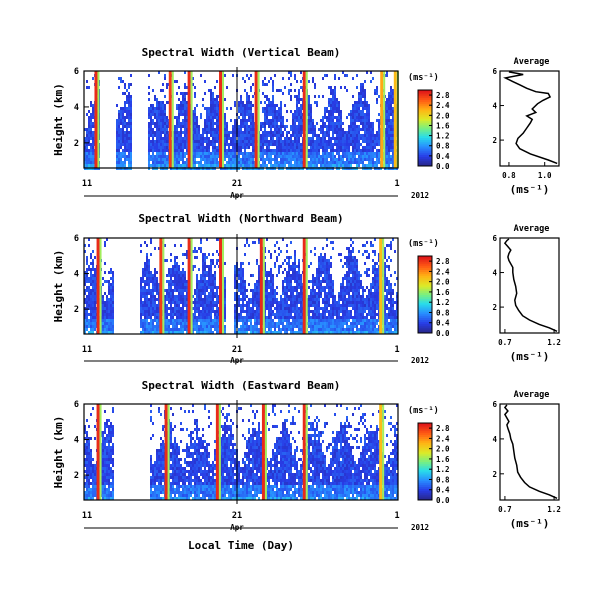 Image resolution: width=612 pixels, height=601 pixels. Describe the element at coordinates (529, 118) in the screenshot. I see `average-frame` at that location.